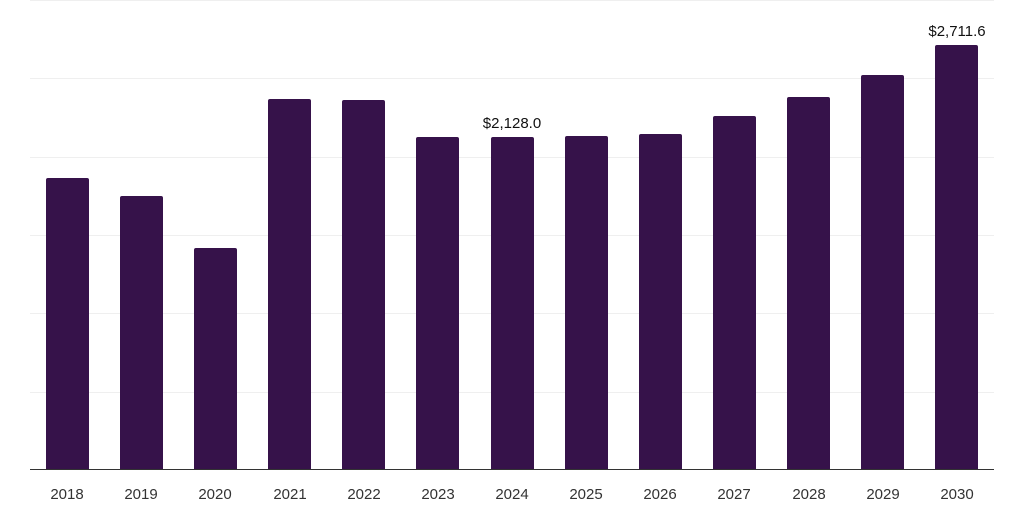  Describe the element at coordinates (215, 359) in the screenshot. I see `bar-2020` at that location.